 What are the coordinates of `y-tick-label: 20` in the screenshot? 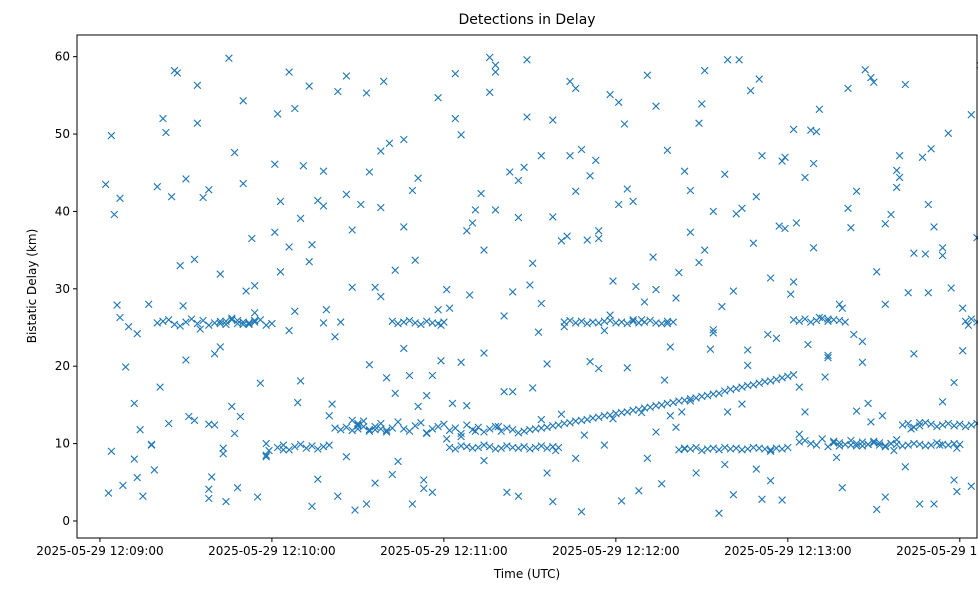 It's located at (62, 366).